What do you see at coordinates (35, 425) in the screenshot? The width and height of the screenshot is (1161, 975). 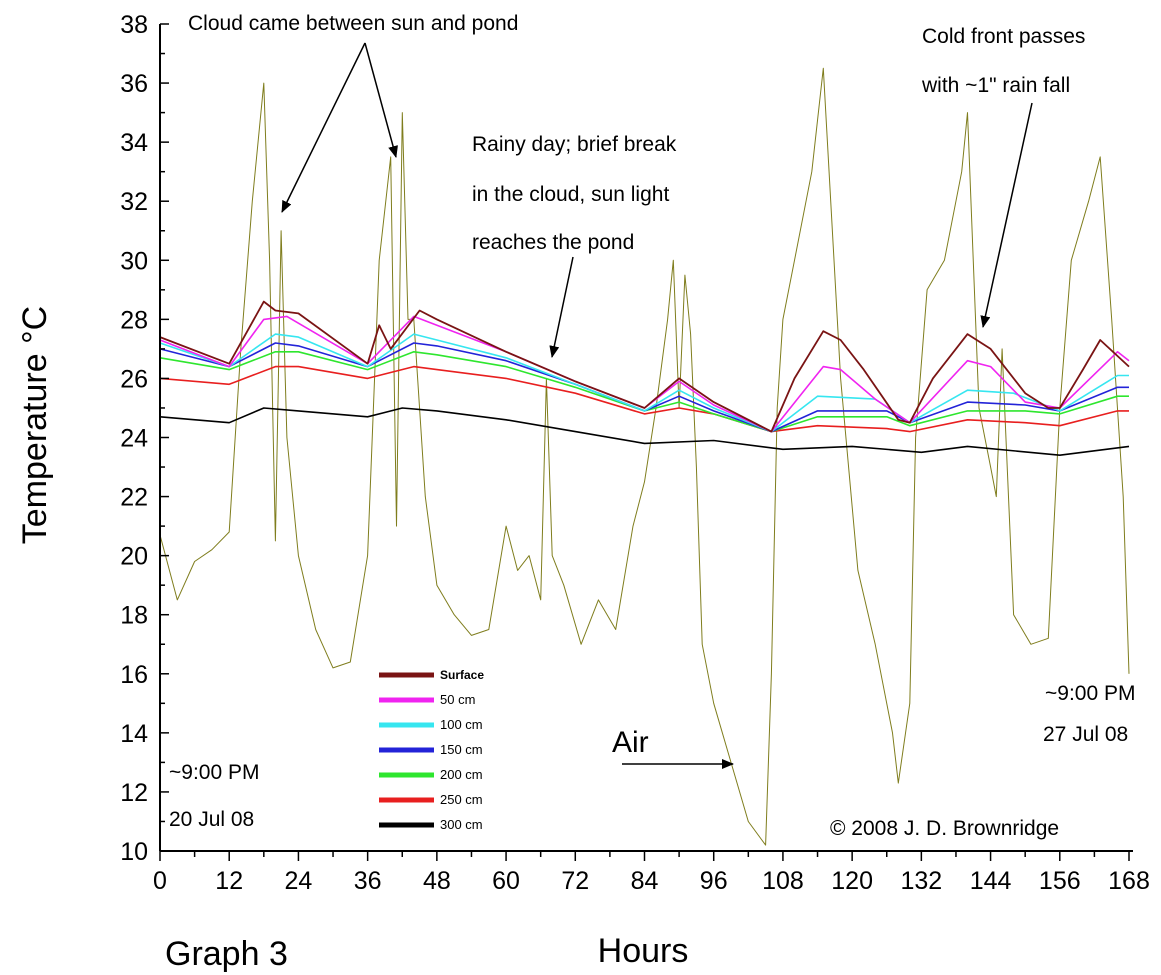 I see `y-axis-title: Temperature °C` at bounding box center [35, 425].